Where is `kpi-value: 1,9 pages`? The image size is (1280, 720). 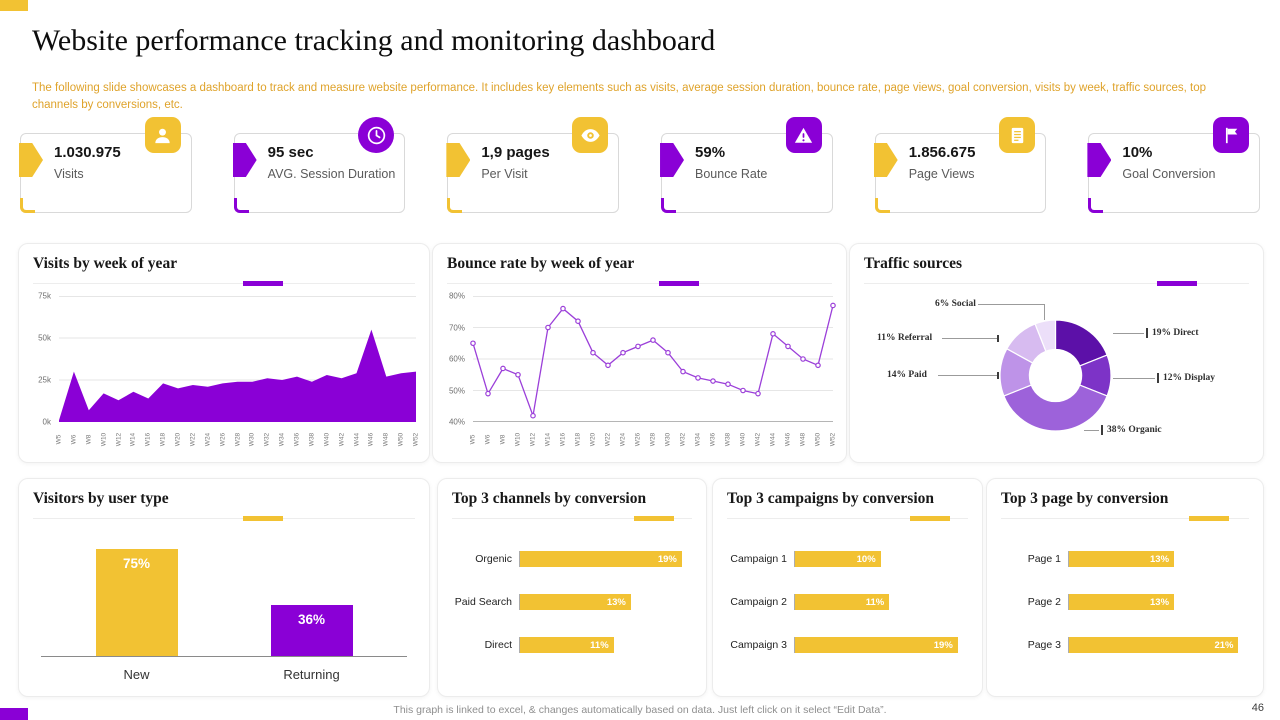 kpi-value: 1,9 pages is located at coordinates (515, 152).